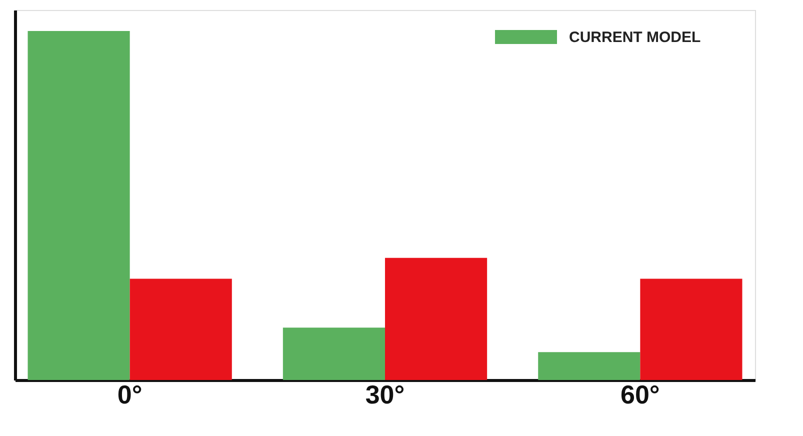  What do you see at coordinates (635, 37) in the screenshot?
I see `legend-label: CURRENT MODEL` at bounding box center [635, 37].